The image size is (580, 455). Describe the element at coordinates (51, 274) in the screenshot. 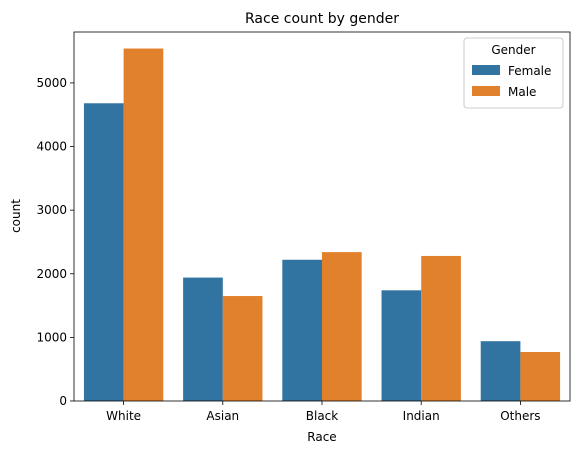

I see `y-tick-label: 2000` at that location.